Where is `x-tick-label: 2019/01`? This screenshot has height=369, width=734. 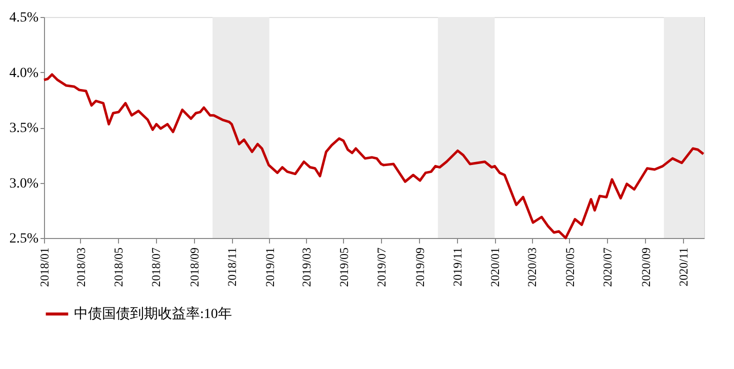
x-tick-label: 2019/01 is located at coordinates (269, 267).